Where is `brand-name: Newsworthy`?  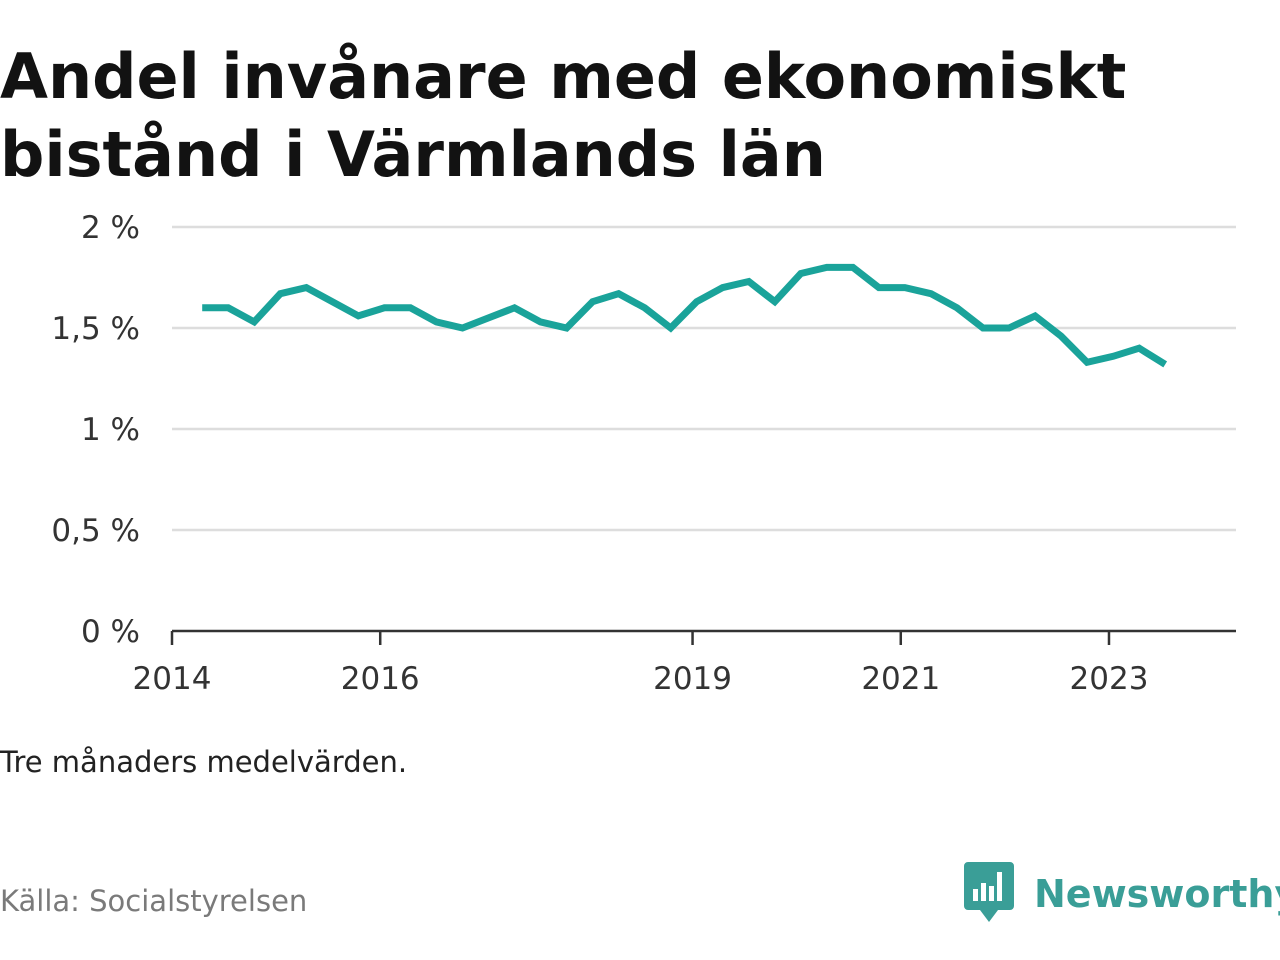
brand-name: Newsworthy is located at coordinates (1157, 894).